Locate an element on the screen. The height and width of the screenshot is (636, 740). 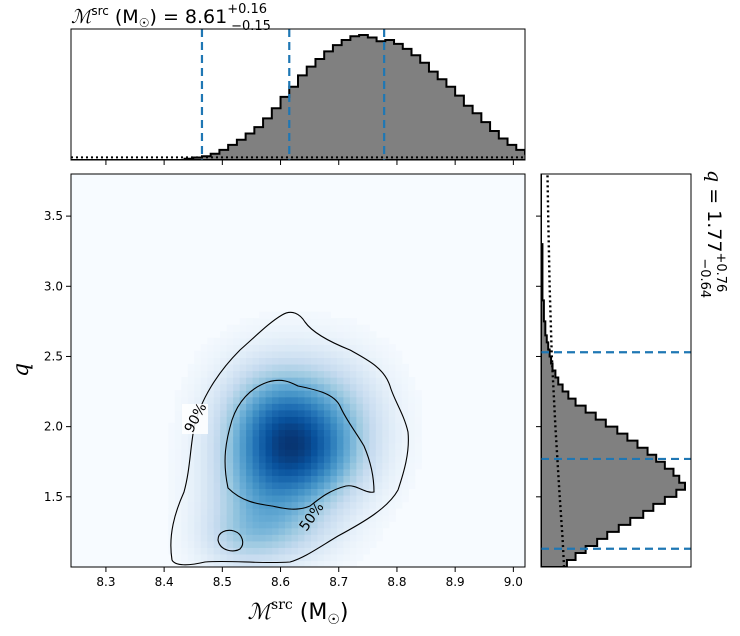
x-axis-label-close: ) is located at coordinates (344, 612).